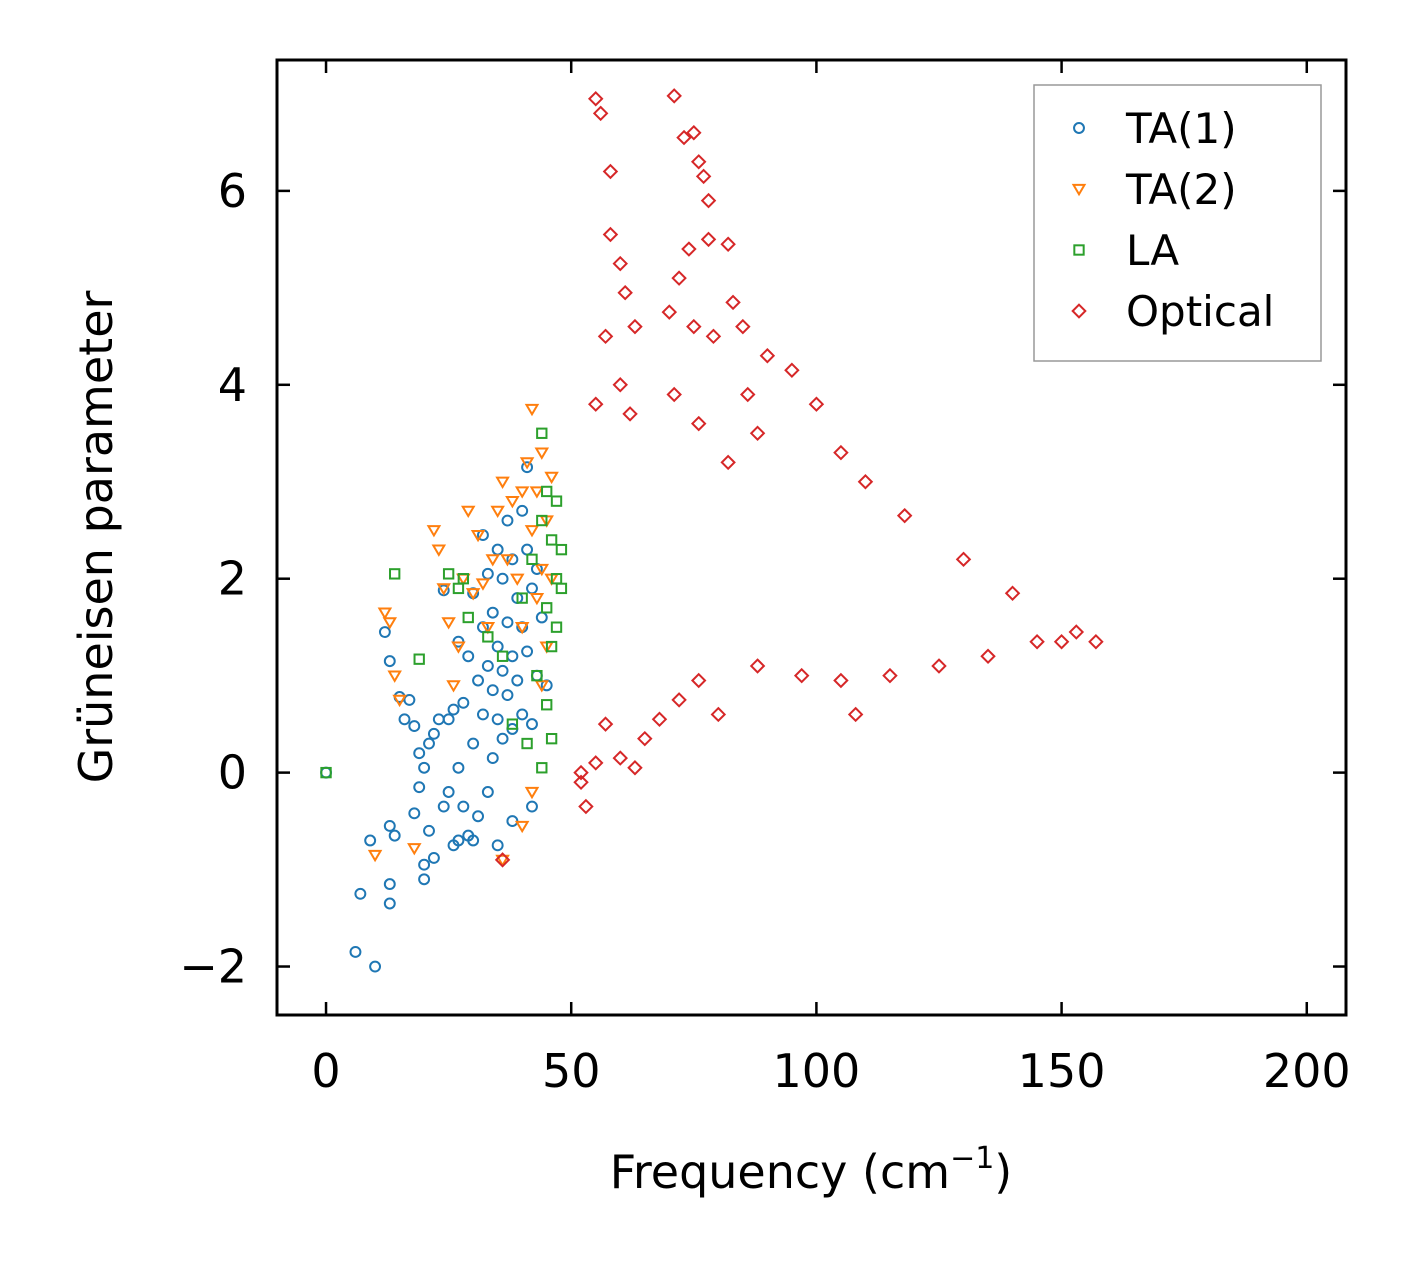 The image size is (1422, 1264). I want to click on y-tick-label: 2, so click(232, 579).